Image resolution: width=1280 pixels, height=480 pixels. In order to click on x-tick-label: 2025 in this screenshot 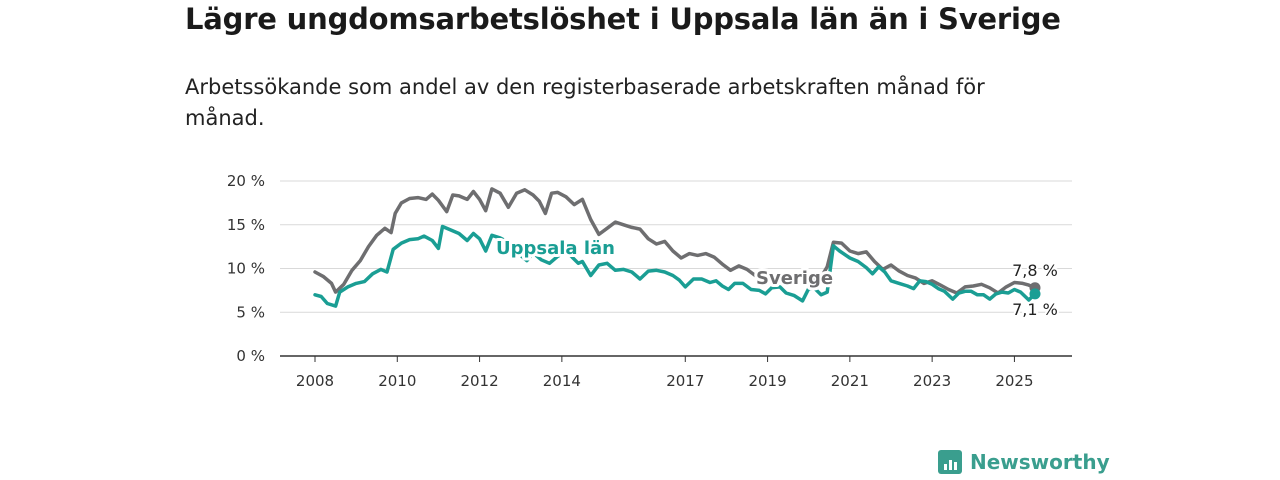, I will do `click(1014, 381)`.